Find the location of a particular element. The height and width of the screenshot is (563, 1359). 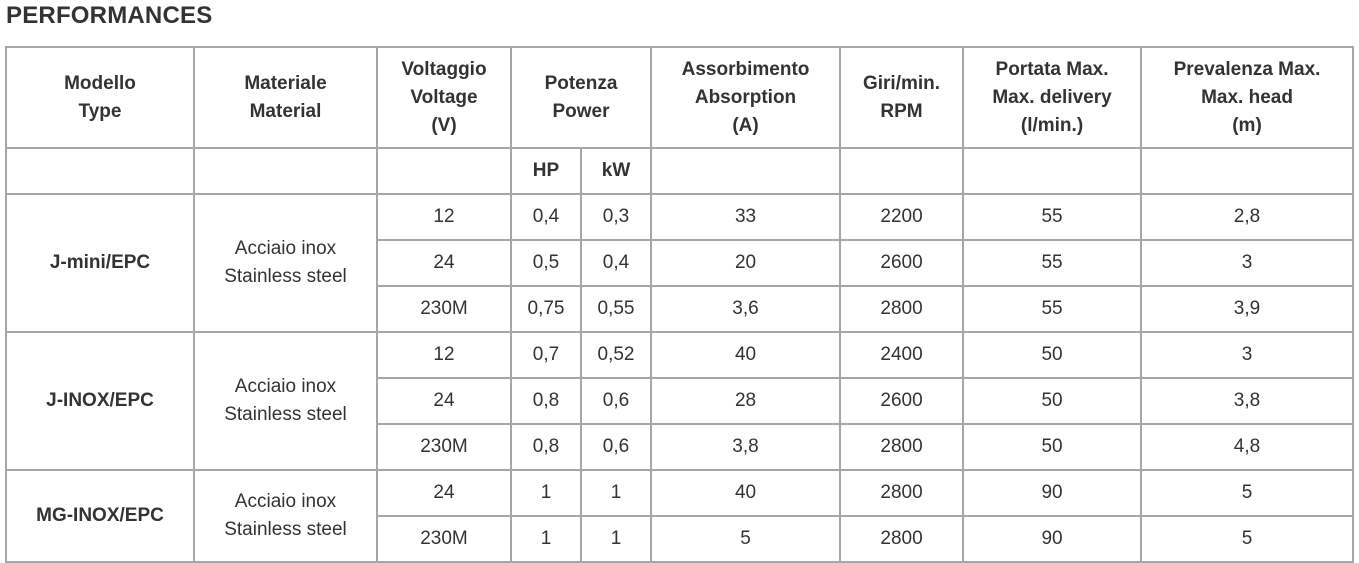

model-cell: J-INOX/EPC is located at coordinates (100, 401).